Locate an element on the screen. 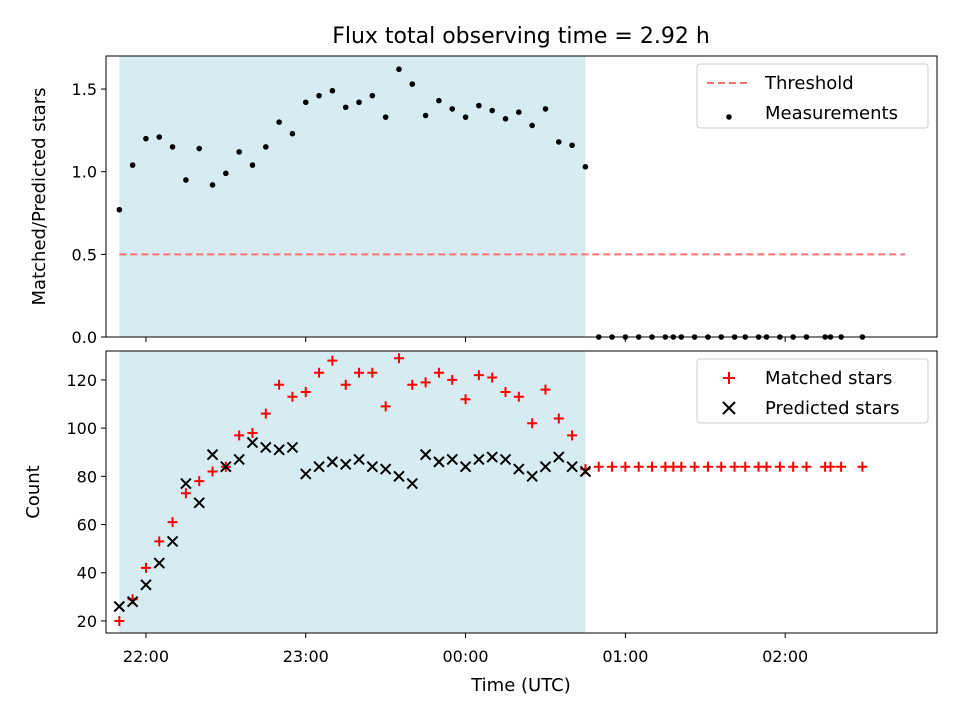 The width and height of the screenshot is (960, 720). chart-title: Flux total observing time = 2.92 h is located at coordinates (521, 36).